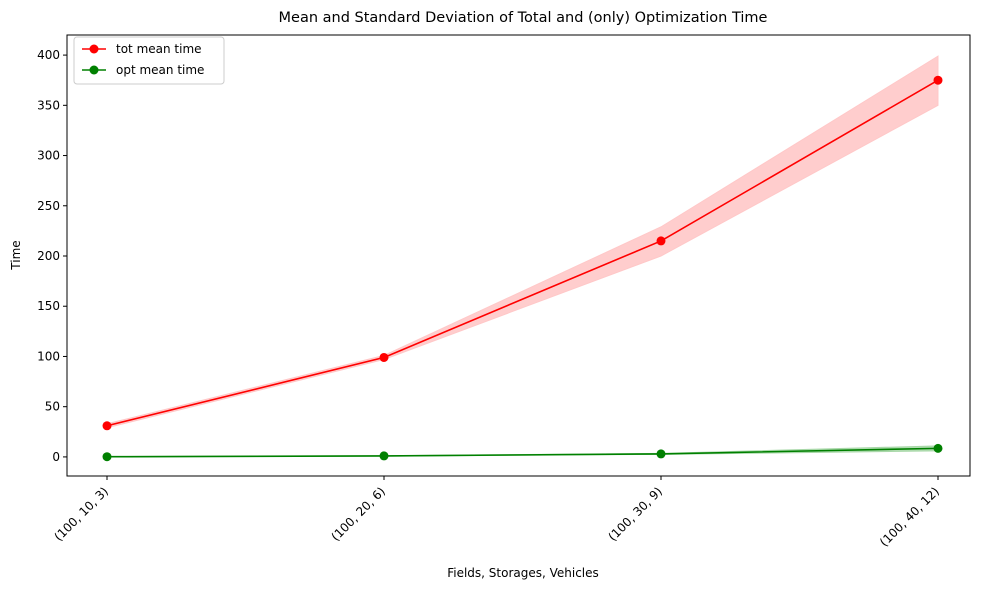 This screenshot has width=989, height=590. Describe the element at coordinates (909, 516) in the screenshot. I see `x-tick-label: (100, 40, 12)` at that location.